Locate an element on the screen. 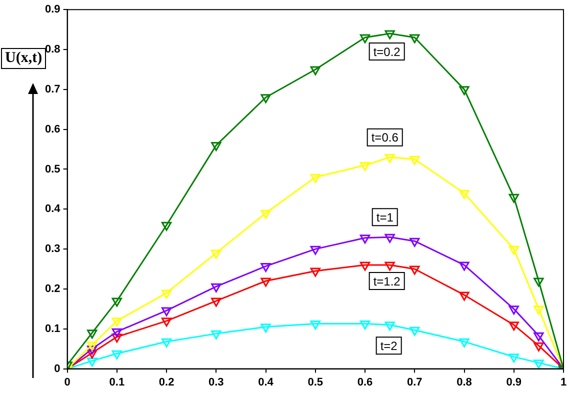 Image resolution: width=570 pixels, height=396 pixels. y-tick-label: 0.1 is located at coordinates (52, 328).